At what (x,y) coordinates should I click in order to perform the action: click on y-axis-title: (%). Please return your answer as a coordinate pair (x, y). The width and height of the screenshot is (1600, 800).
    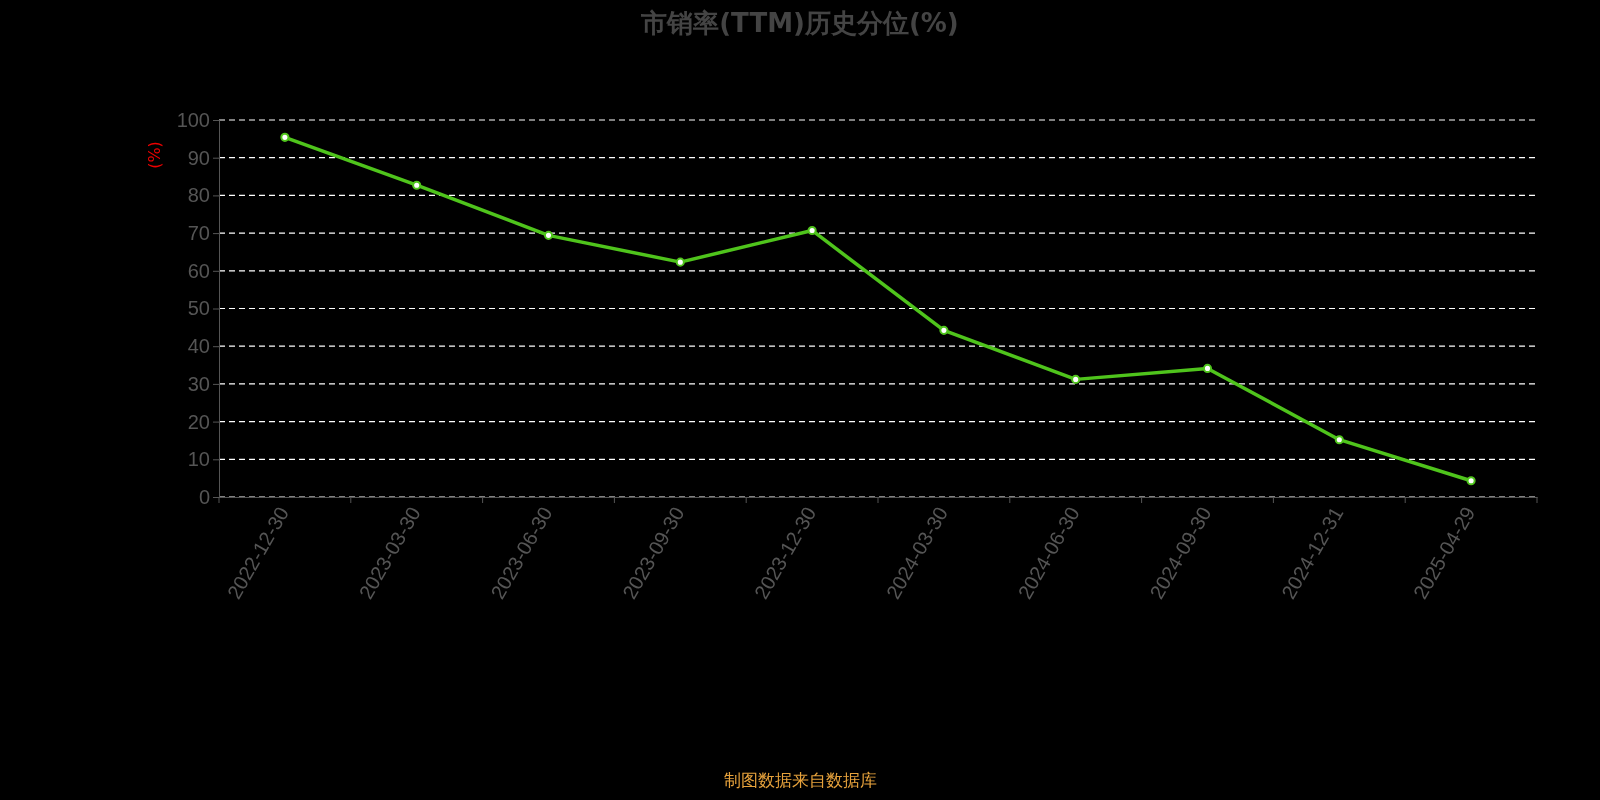
    Looking at the image, I should click on (154, 155).